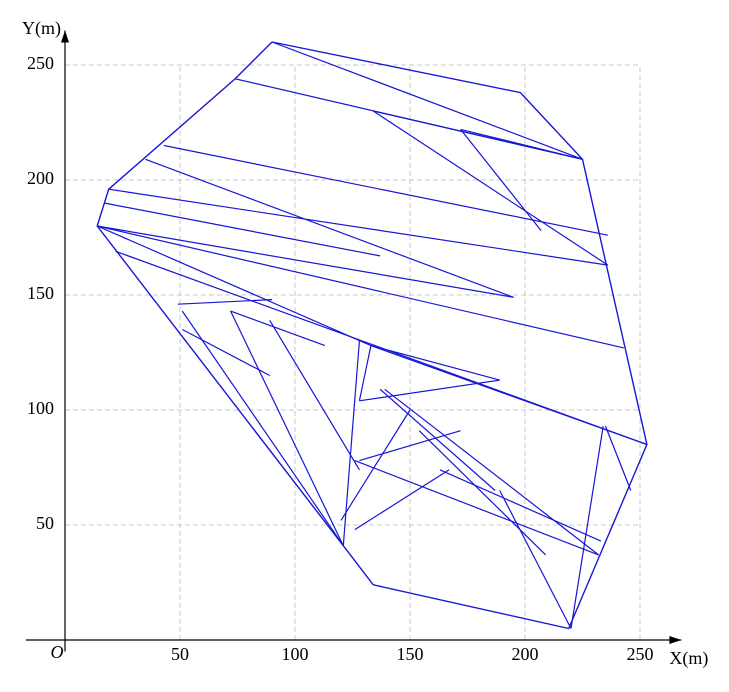 The image size is (729, 692). I want to click on x-tick-label: 200, so click(525, 654).